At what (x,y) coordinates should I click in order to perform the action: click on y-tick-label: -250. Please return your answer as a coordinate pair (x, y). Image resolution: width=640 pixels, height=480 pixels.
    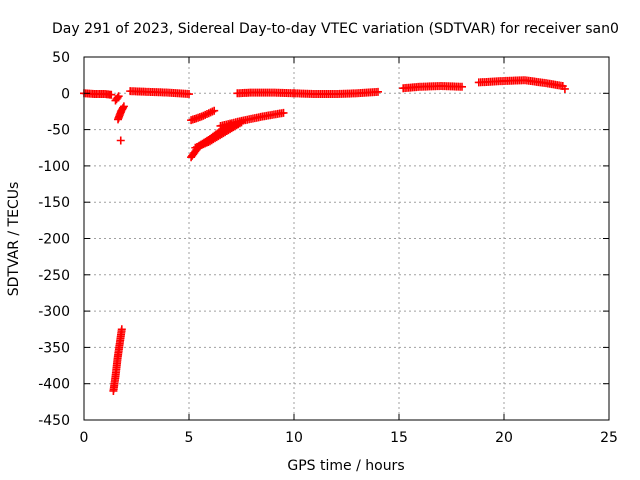
    Looking at the image, I should click on (54, 276).